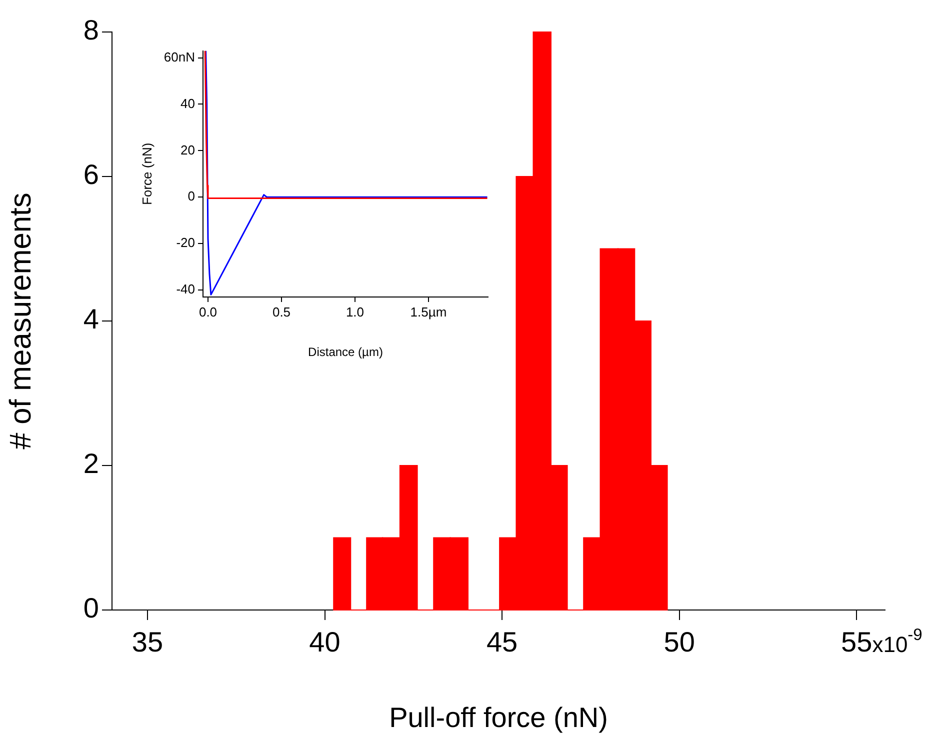 The width and height of the screenshot is (925, 740). Describe the element at coordinates (498, 717) in the screenshot. I see `x-axis-title: Pull-off force (nN)` at that location.